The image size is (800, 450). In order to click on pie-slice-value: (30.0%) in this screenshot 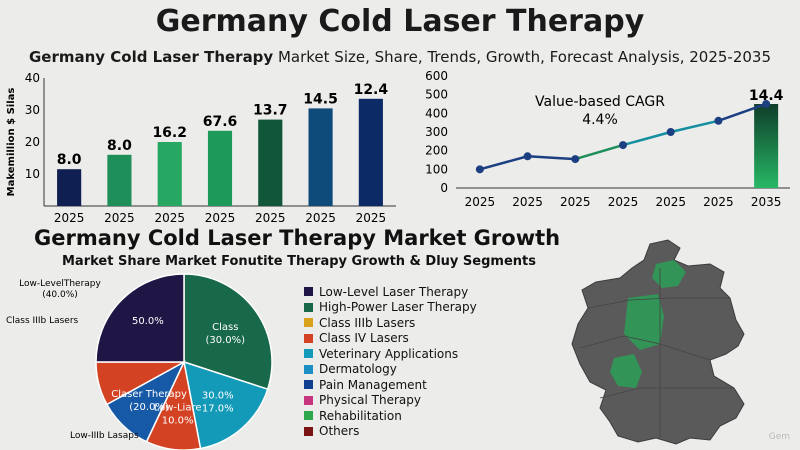, I will do `click(226, 340)`.